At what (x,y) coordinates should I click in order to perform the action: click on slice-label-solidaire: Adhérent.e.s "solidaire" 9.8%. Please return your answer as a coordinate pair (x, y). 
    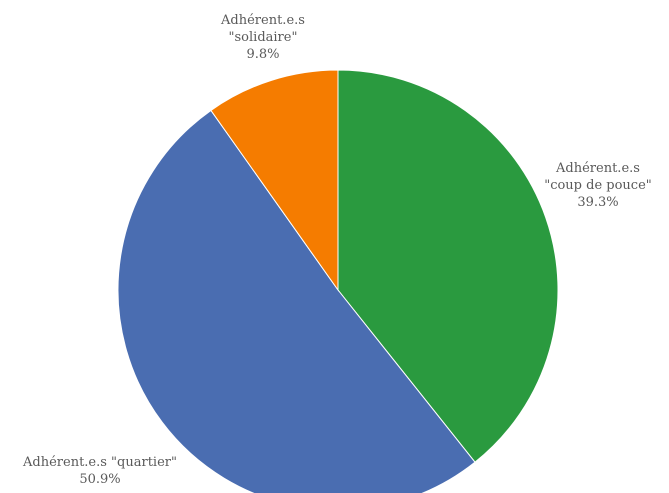
    Looking at the image, I should click on (263, 37).